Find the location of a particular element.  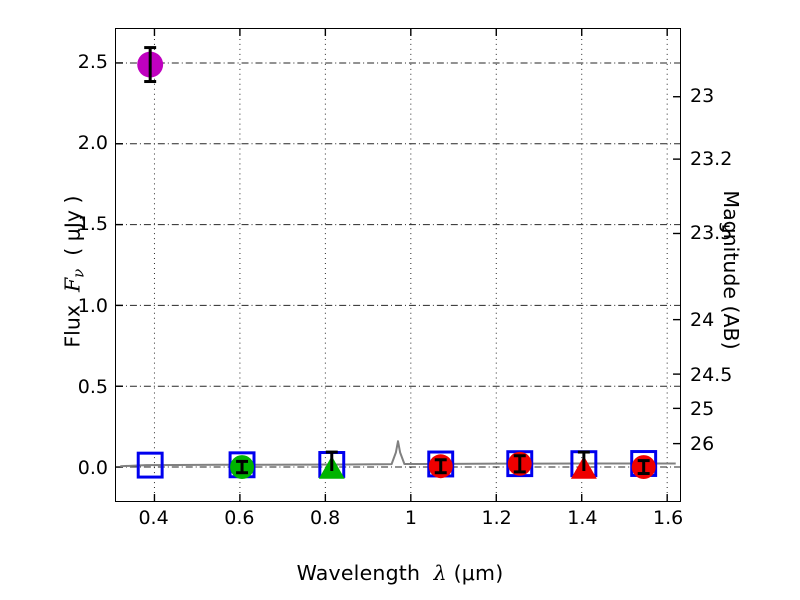

x-axis-label-prefix: Wavelength is located at coordinates (358, 573).